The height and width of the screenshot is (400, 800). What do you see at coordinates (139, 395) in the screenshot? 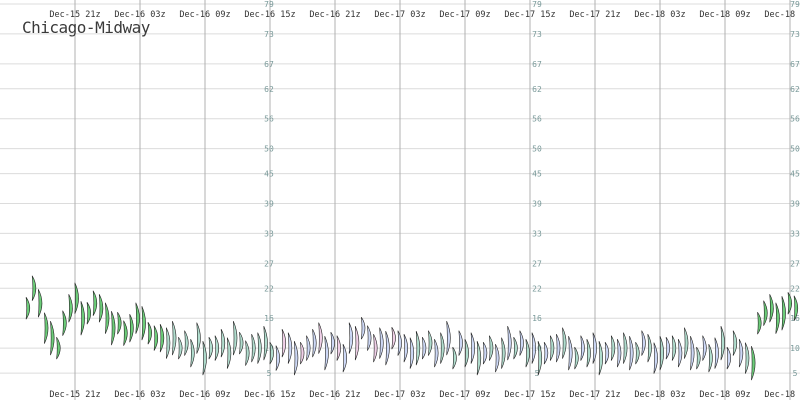
I see `x-tick-label-bottom: Dec-16 03z` at bounding box center [139, 395].